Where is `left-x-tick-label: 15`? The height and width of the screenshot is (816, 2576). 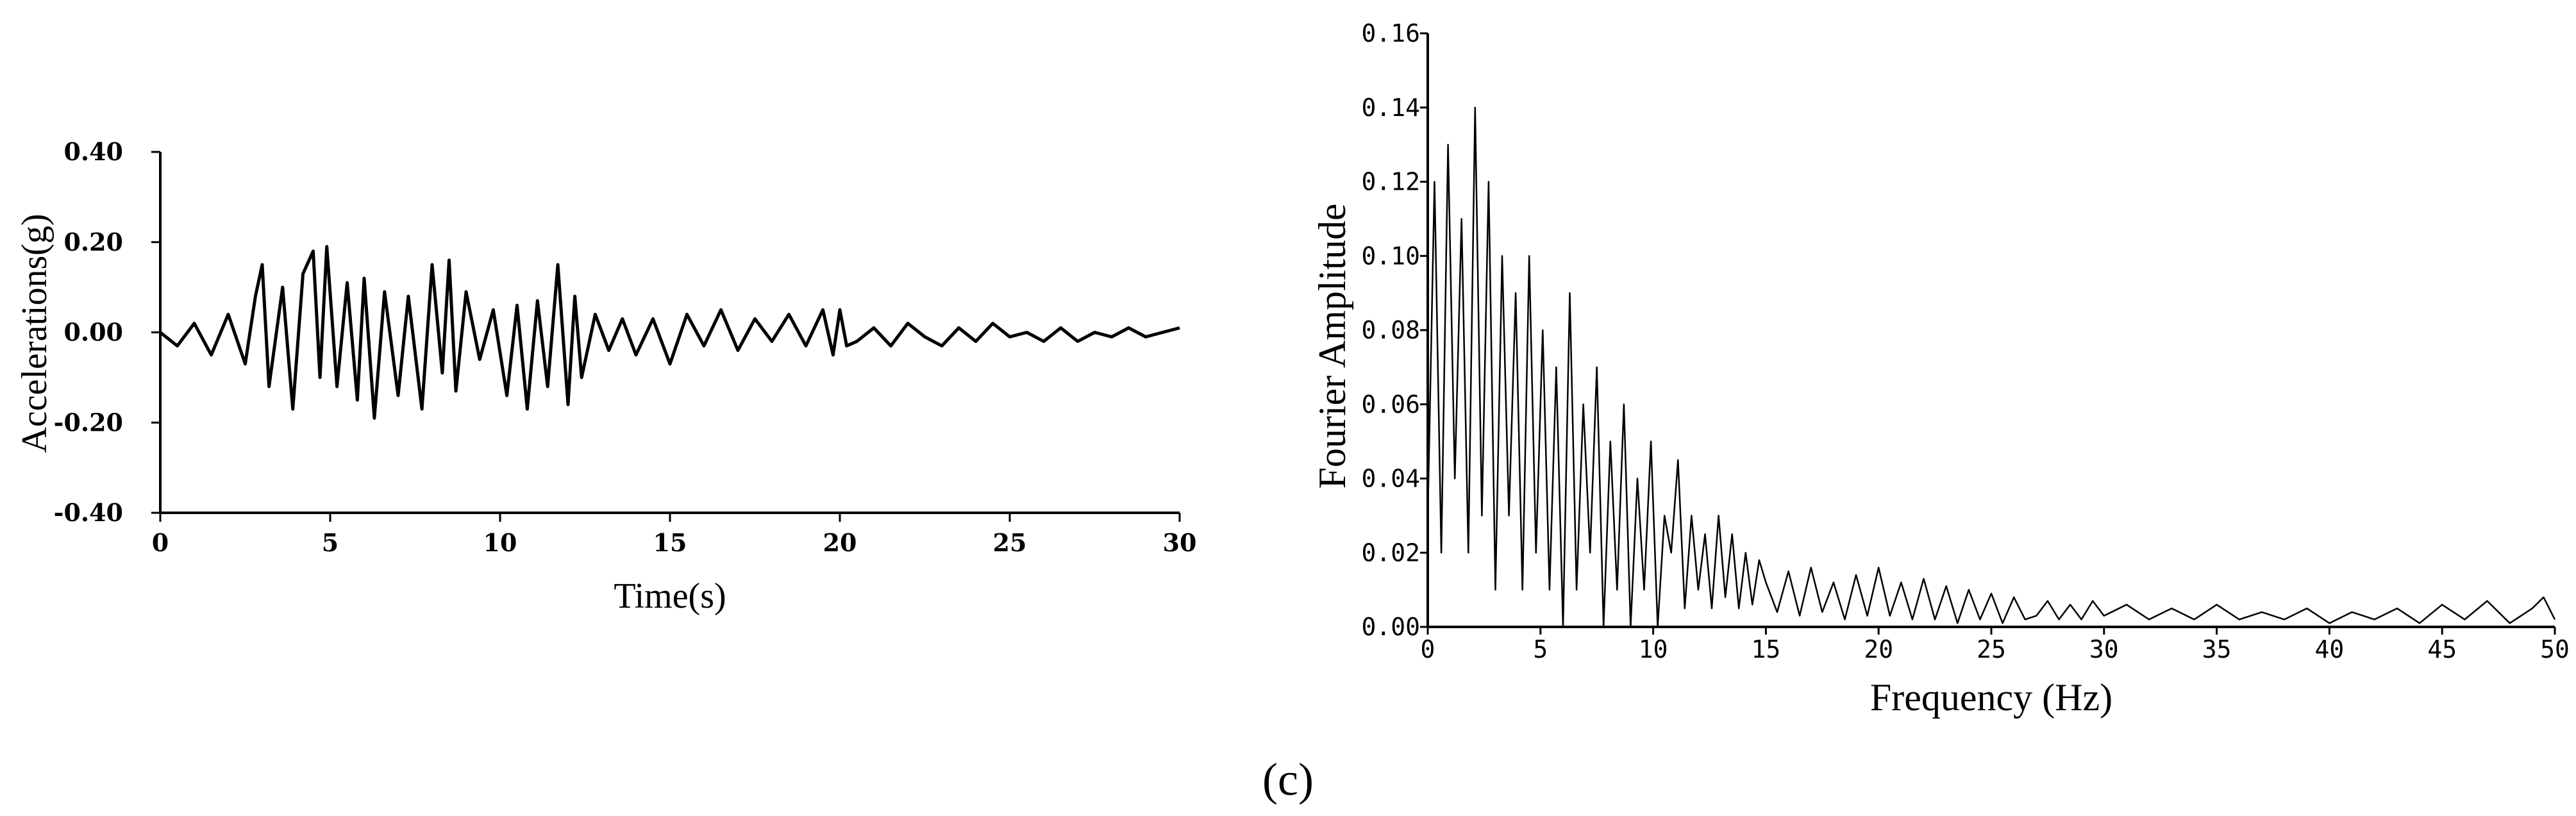 left-x-tick-label: 15 is located at coordinates (670, 542).